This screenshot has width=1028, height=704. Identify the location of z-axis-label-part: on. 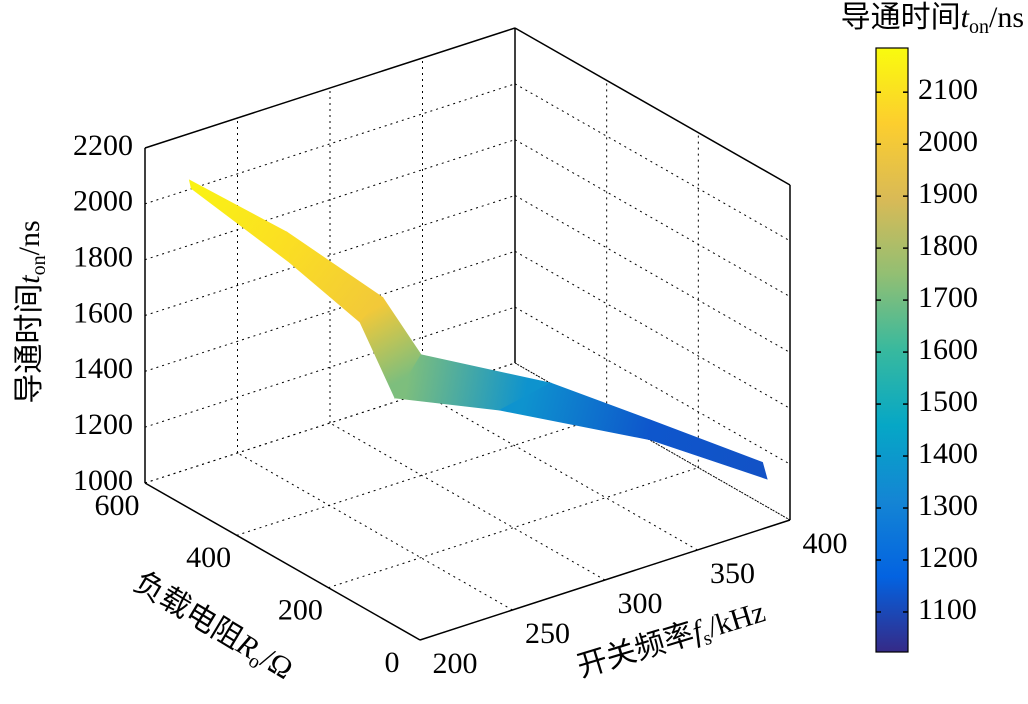
(39, 265).